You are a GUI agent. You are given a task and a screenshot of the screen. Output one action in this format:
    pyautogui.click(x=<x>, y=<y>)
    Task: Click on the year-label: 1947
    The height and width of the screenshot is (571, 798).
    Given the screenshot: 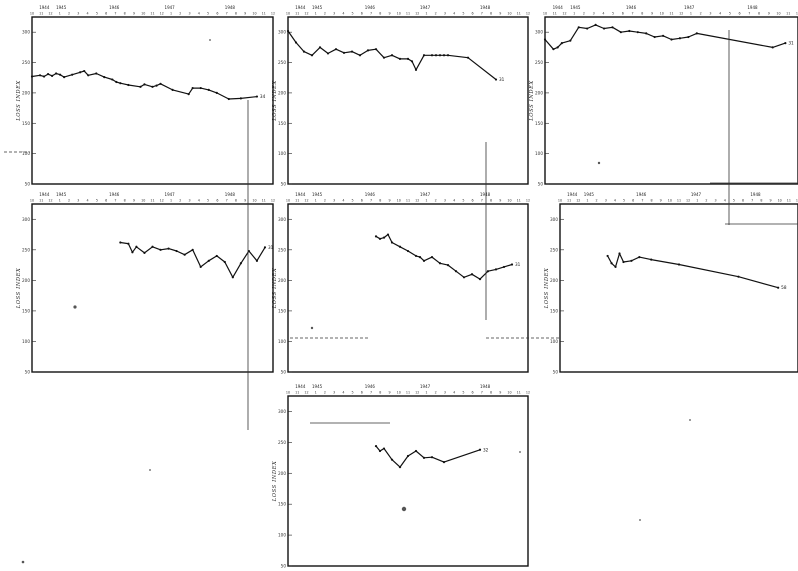 What is the action you would take?
    pyautogui.click(x=696, y=194)
    